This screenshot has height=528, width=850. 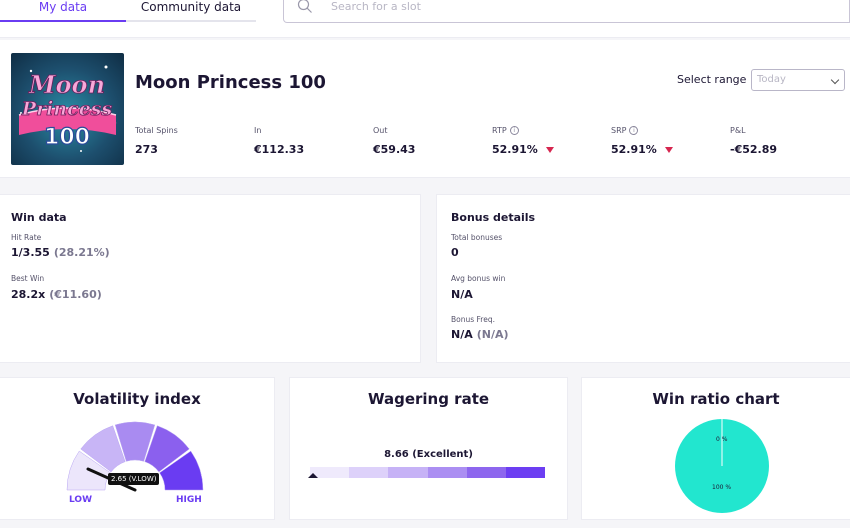 What do you see at coordinates (146, 149) in the screenshot?
I see `stat-value: 273` at bounding box center [146, 149].